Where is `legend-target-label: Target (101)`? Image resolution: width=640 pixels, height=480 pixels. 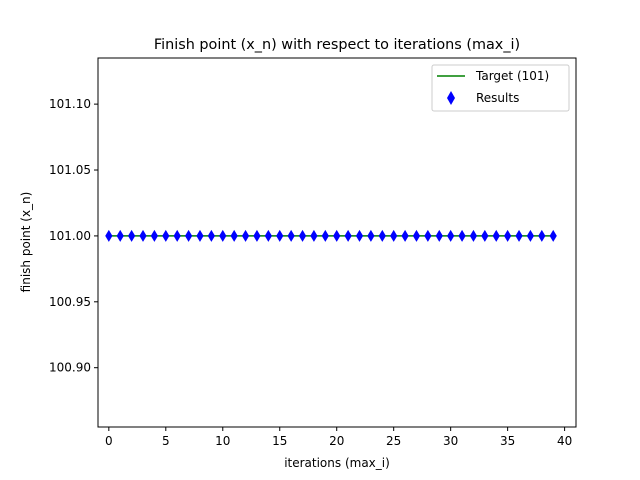 legend-target-label: Target (101) is located at coordinates (512, 76).